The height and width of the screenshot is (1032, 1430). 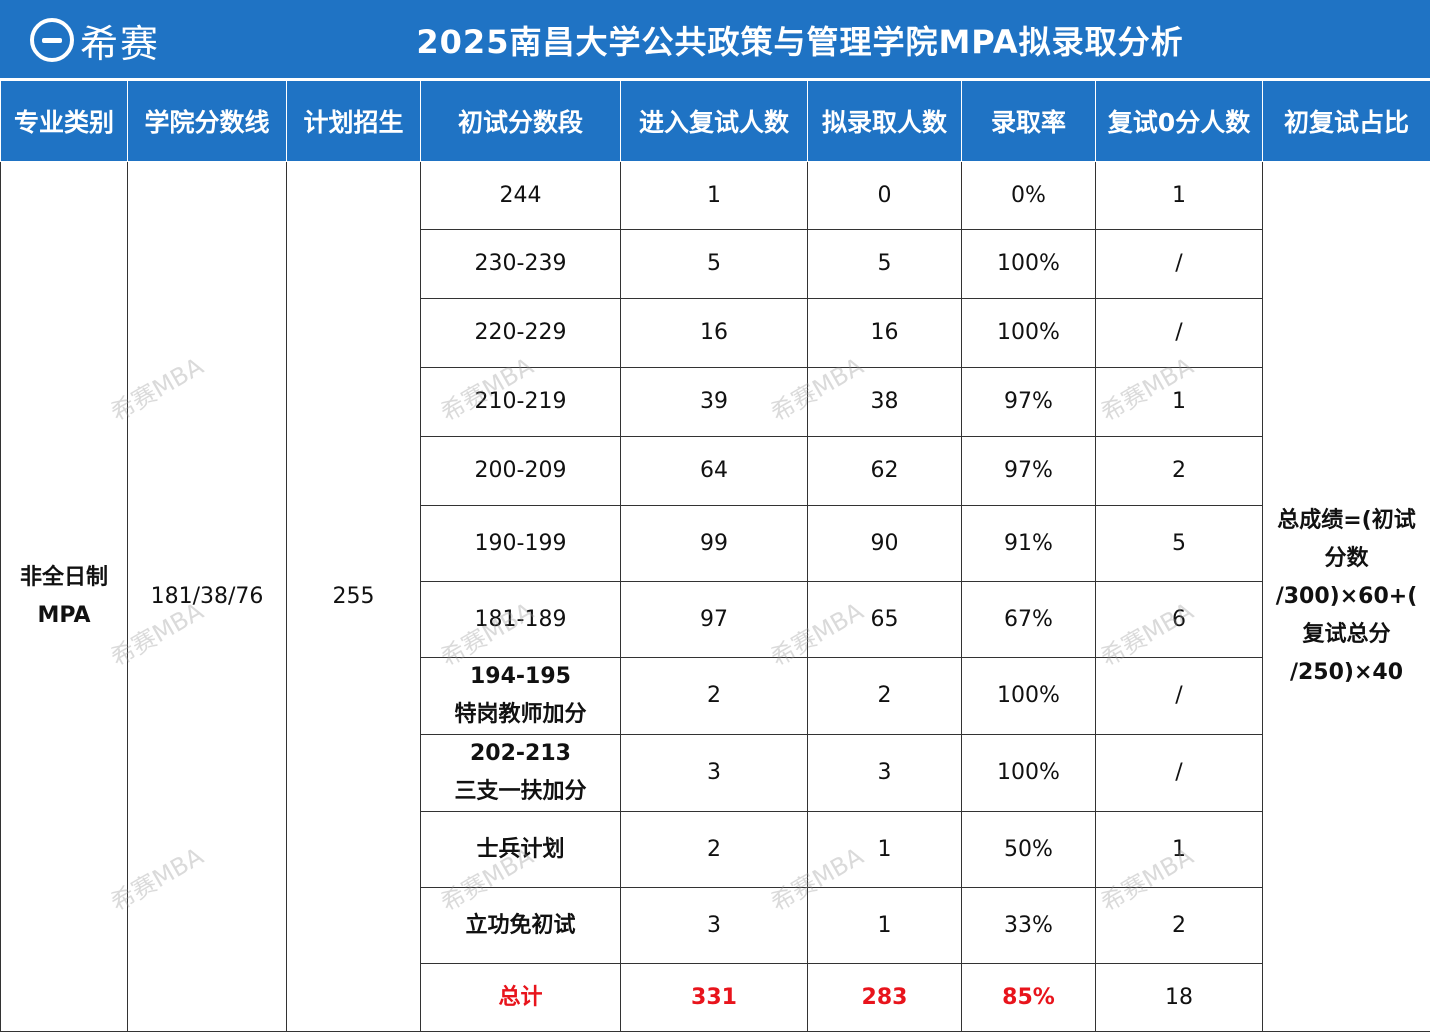 What do you see at coordinates (207, 121) in the screenshot?
I see `col-header: 学院分数线` at bounding box center [207, 121].